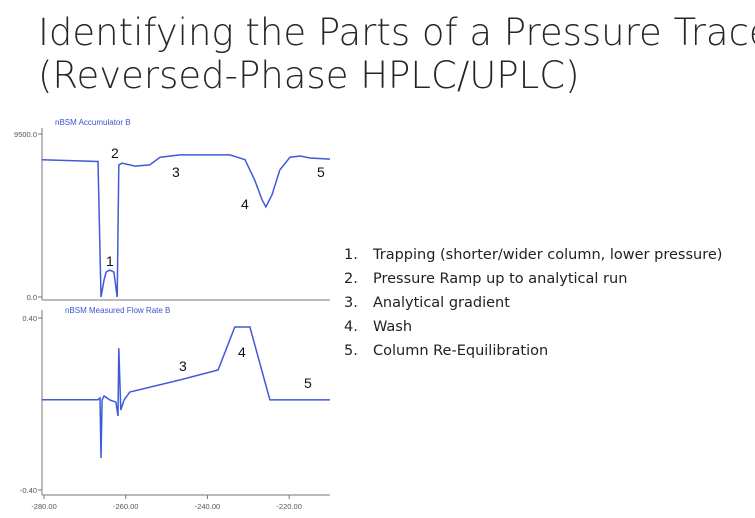 The height and width of the screenshot is (518, 755). What do you see at coordinates (207, 506) in the screenshot?
I see `x-tick-label: -240.00` at bounding box center [207, 506].